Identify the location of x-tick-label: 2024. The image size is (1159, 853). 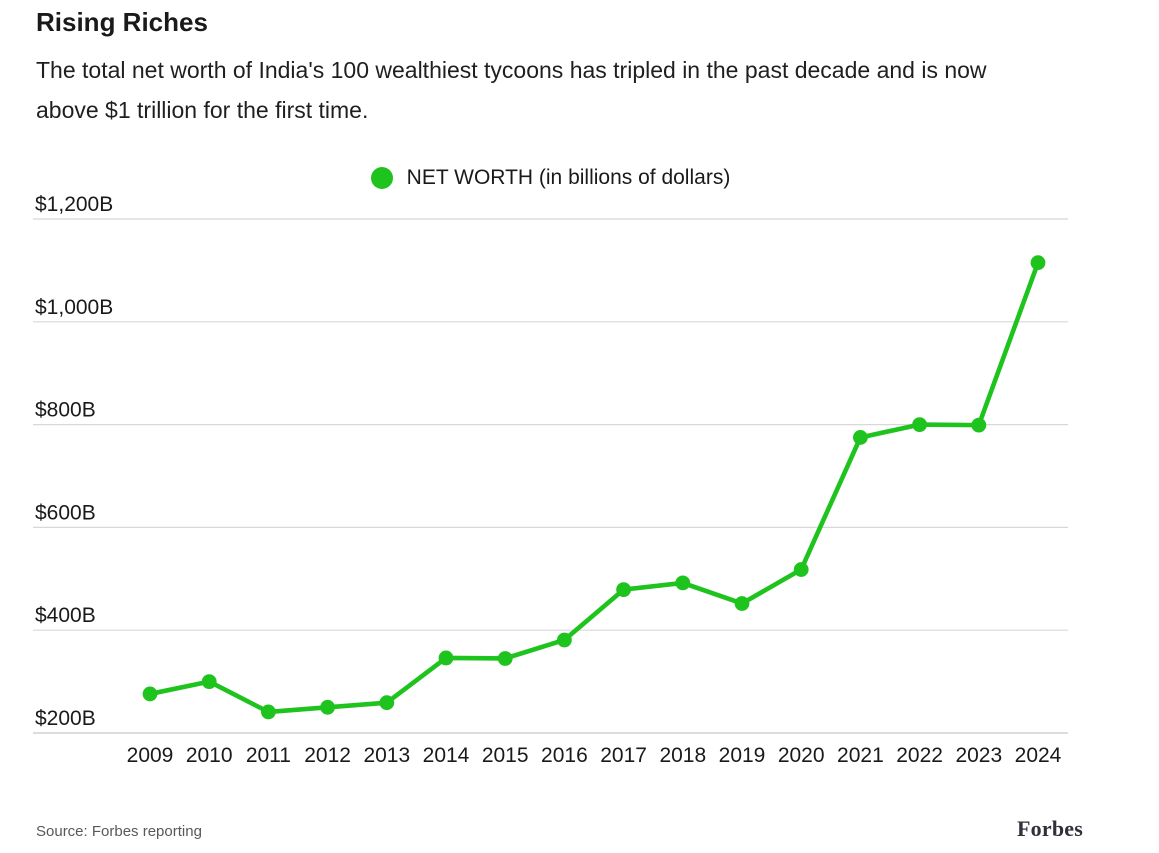
(1038, 755).